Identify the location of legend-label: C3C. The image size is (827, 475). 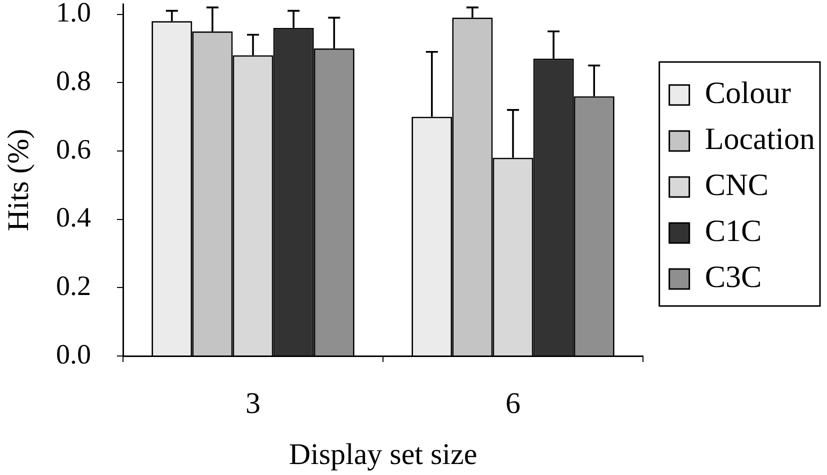
(733, 276).